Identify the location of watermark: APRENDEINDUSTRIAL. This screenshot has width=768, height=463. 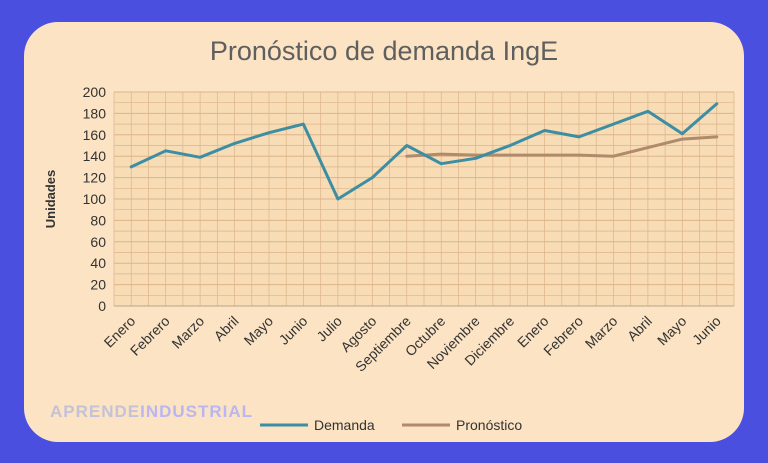
(151, 411).